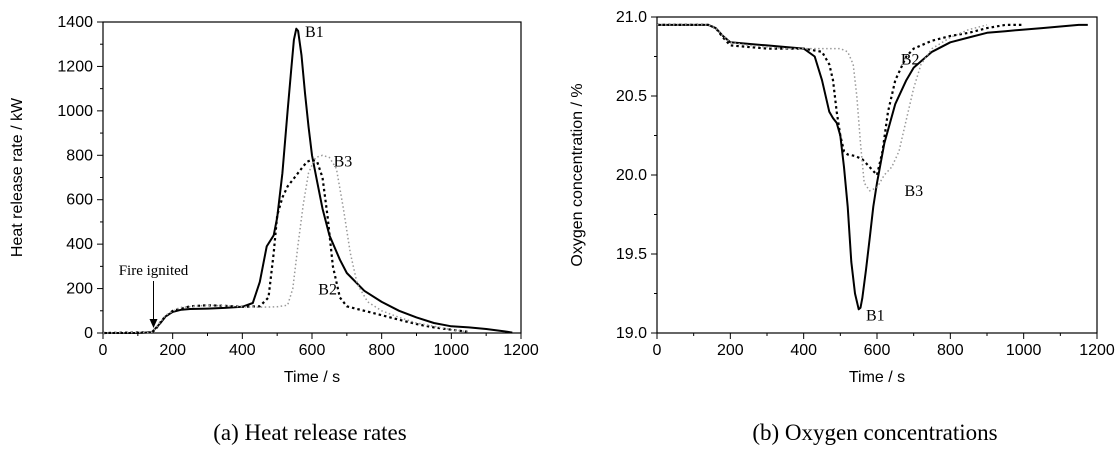 Image resolution: width=1119 pixels, height=460 pixels. I want to click on y-tick-label: 1000, so click(75, 111).